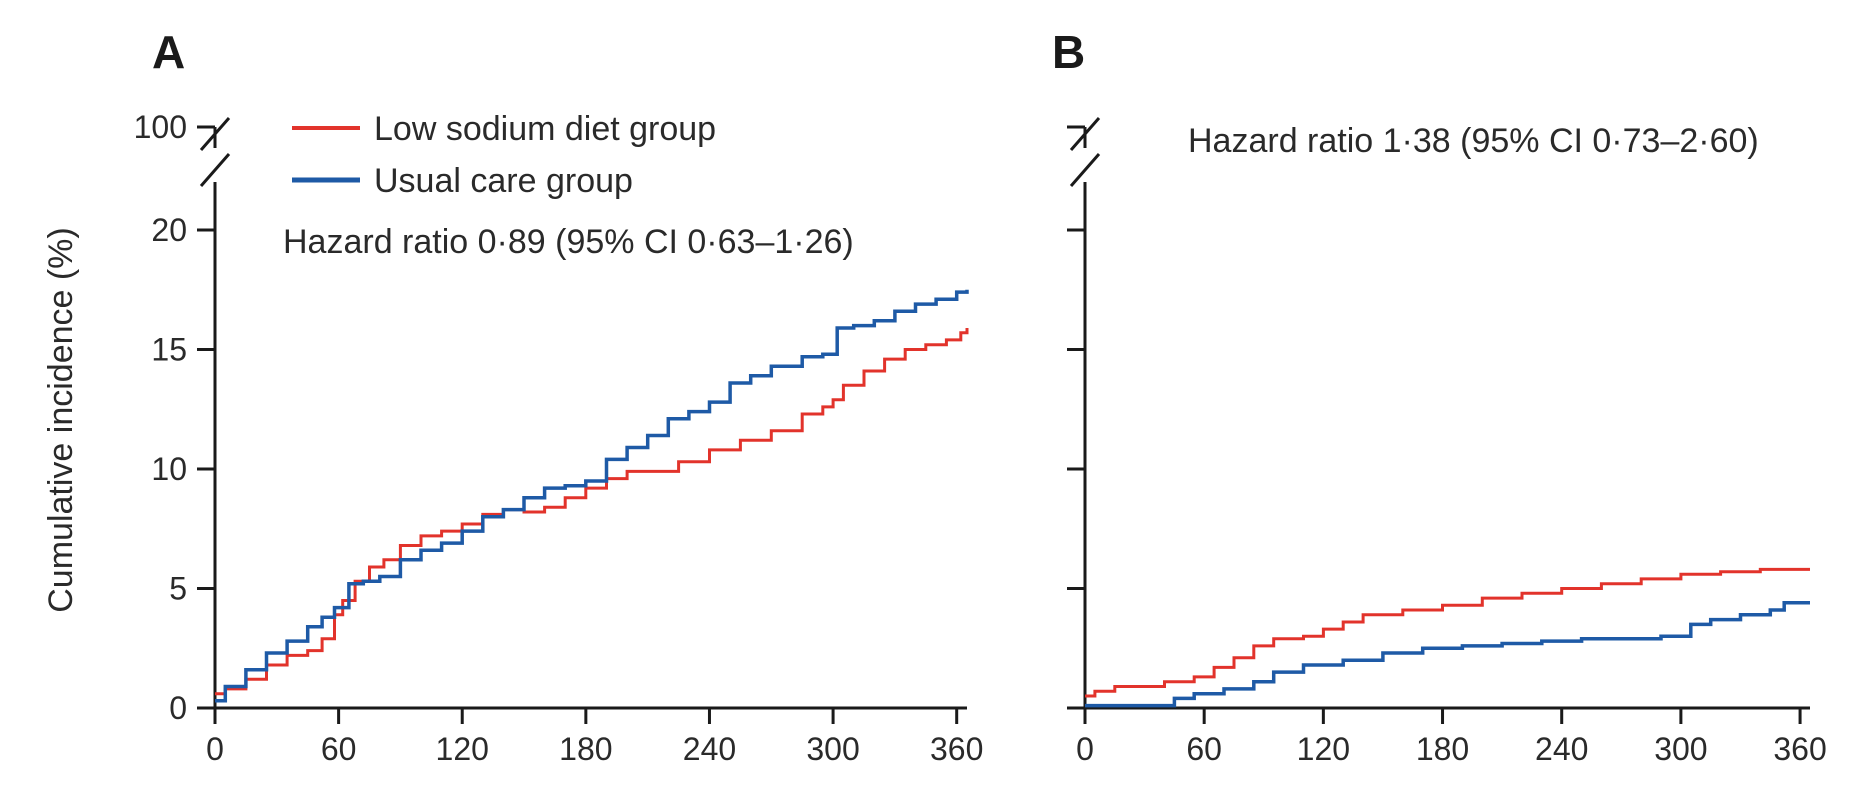  What do you see at coordinates (168, 52) in the screenshot?
I see `panel-a-letter: A` at bounding box center [168, 52].